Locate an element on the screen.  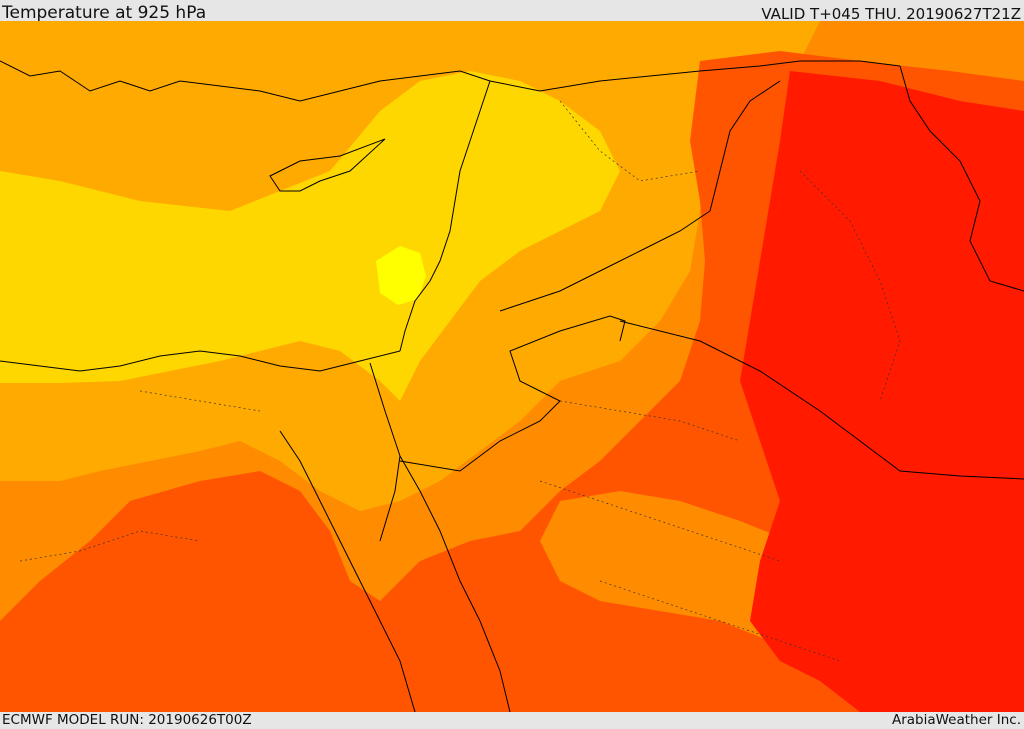
band-hot-egypt is located at coordinates (150, 616).